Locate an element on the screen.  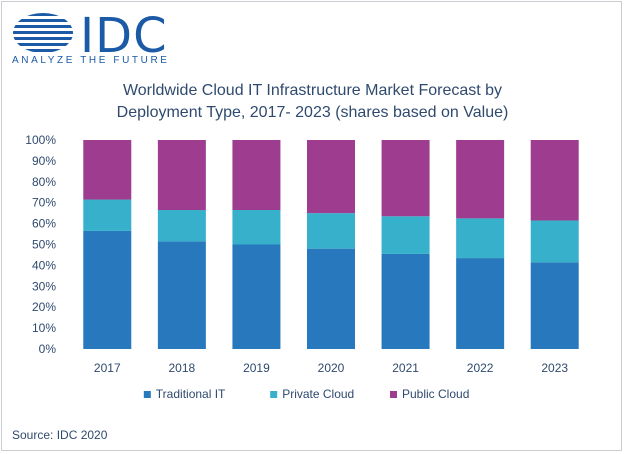
y-tick-label: 40% is located at coordinates (44, 265).